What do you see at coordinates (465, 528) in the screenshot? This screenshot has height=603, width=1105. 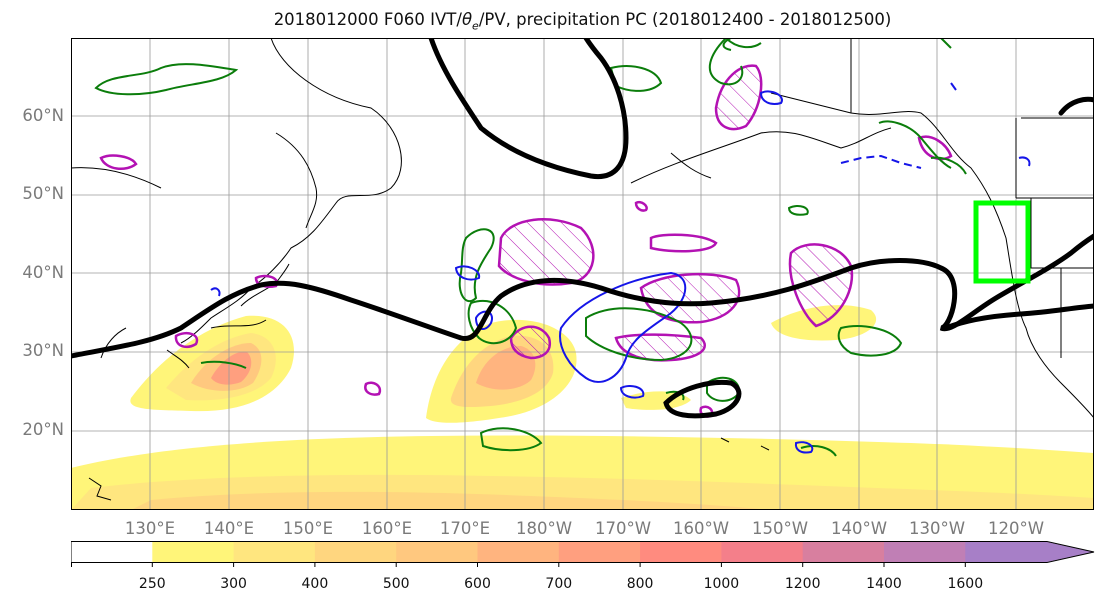 I see `lon-label-170e: 170°E` at bounding box center [465, 528].